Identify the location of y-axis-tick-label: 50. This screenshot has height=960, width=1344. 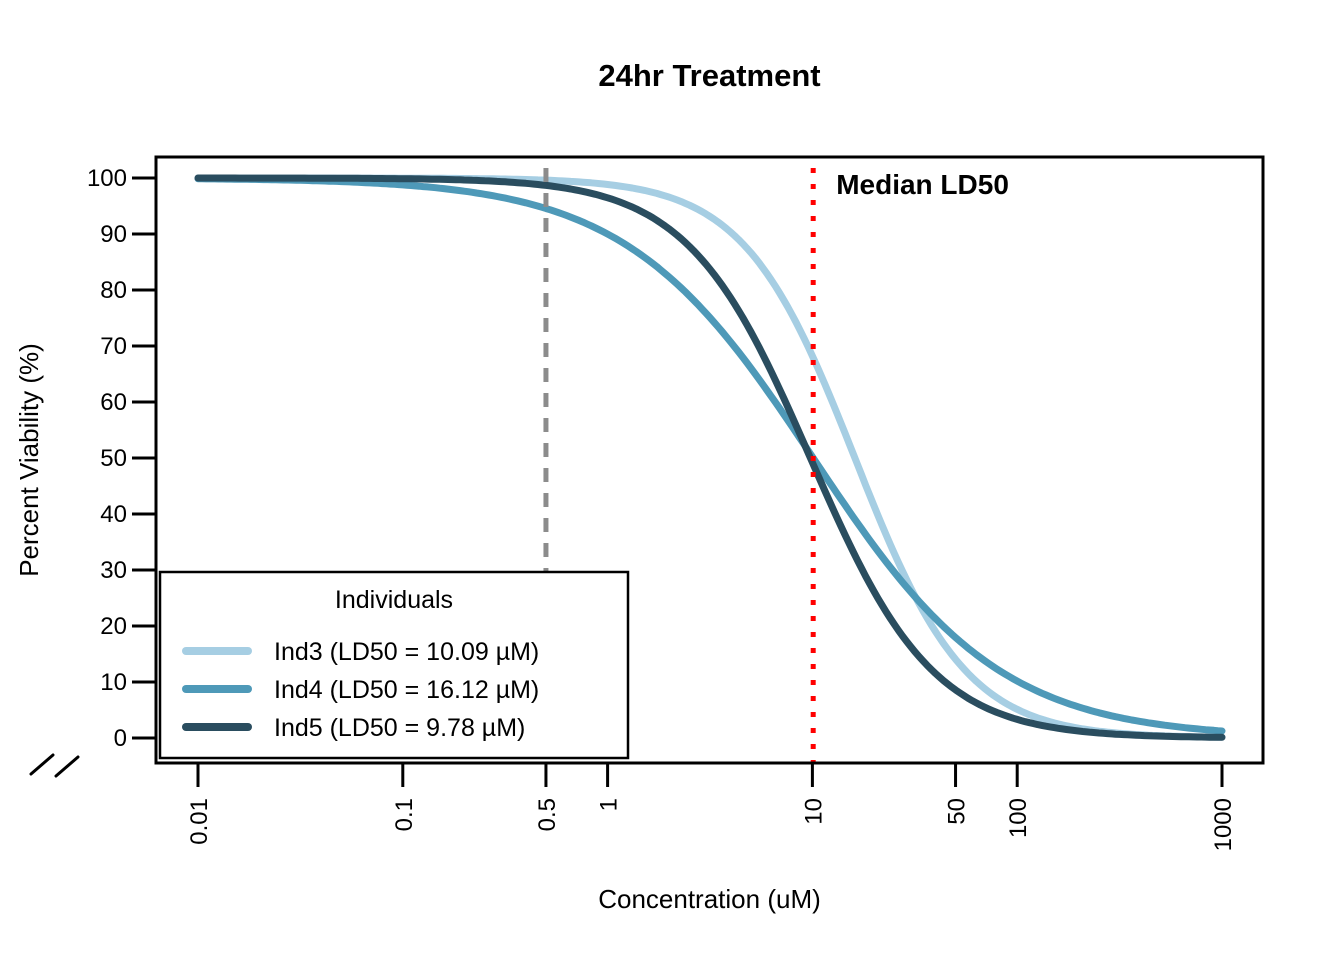
(113, 458).